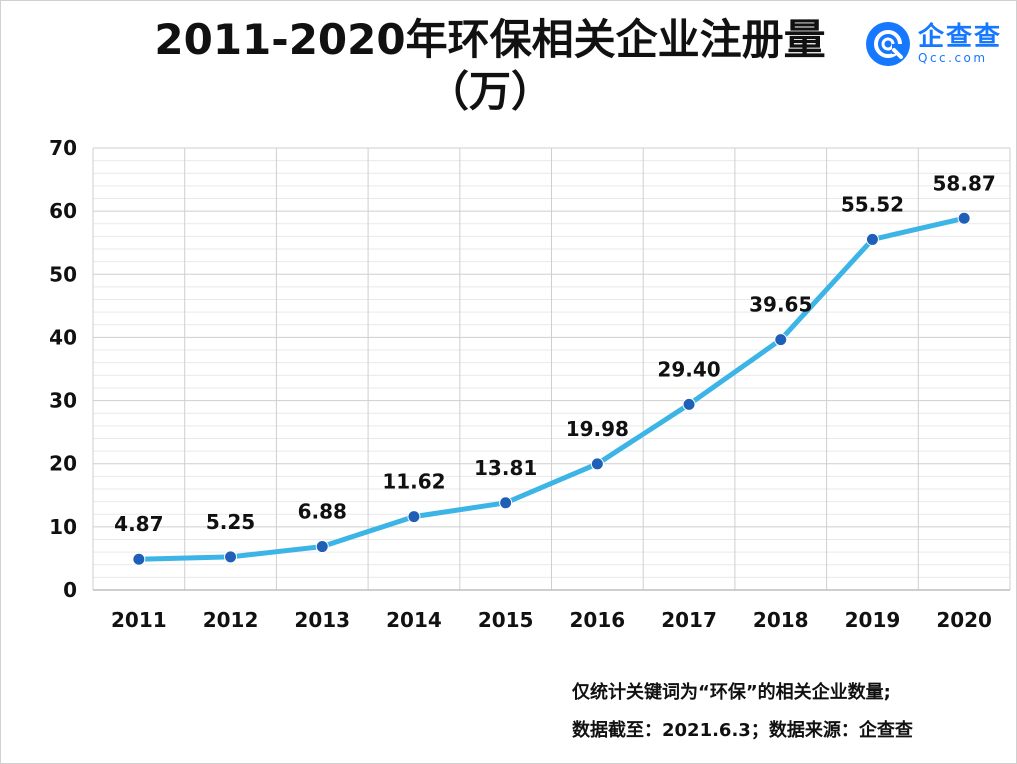 The image size is (1017, 764). What do you see at coordinates (597, 429) in the screenshot?
I see `data-label: 19.98` at bounding box center [597, 429].